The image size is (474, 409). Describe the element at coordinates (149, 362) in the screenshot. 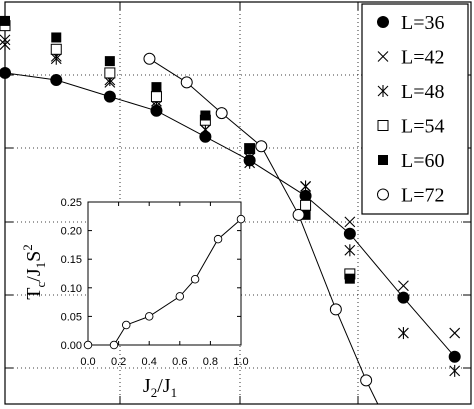

I see `inset-xtick-label: 0.4` at that location.